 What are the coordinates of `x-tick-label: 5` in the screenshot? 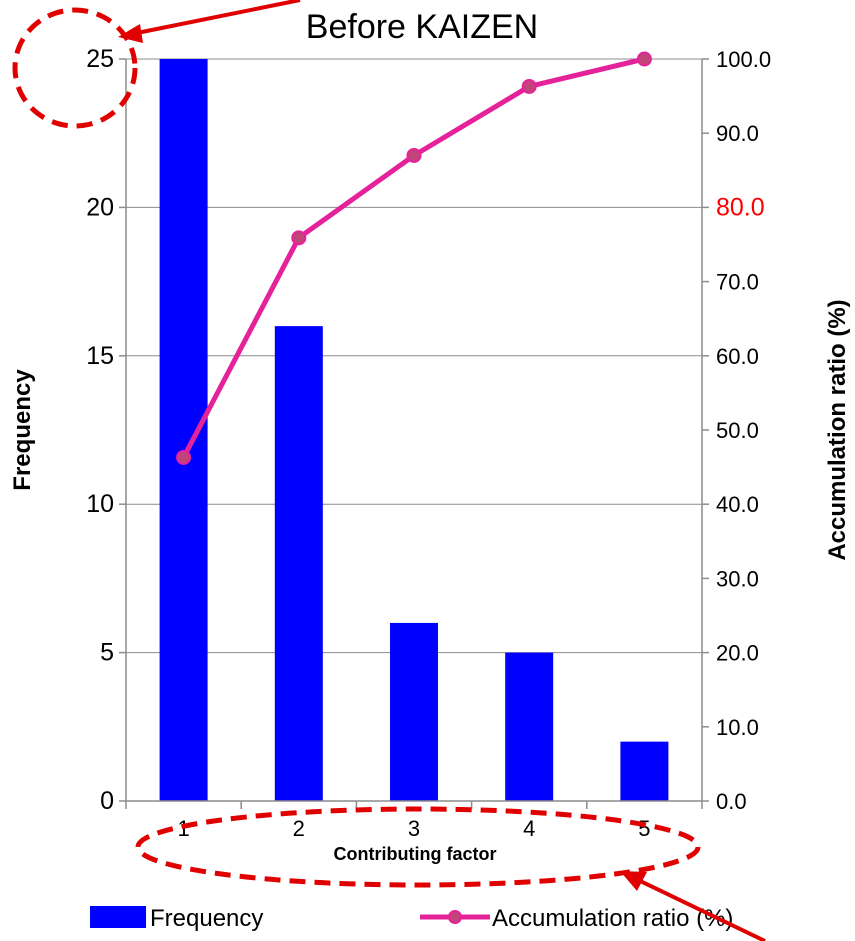 It's located at (644, 828).